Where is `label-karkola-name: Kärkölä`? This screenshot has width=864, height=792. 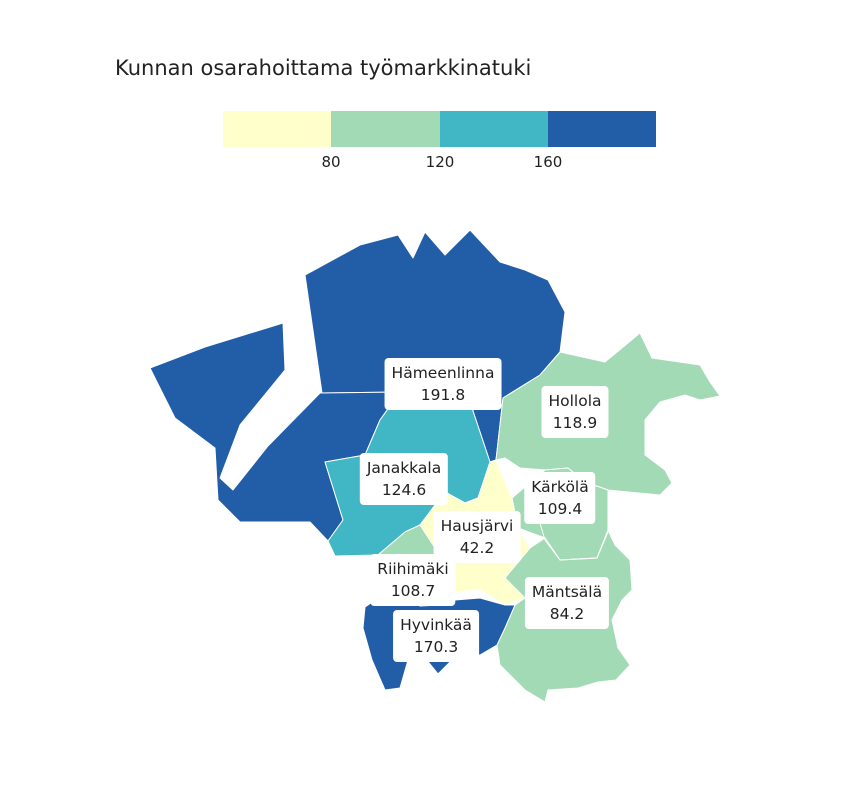 label-karkola-name: Kärkölä is located at coordinates (560, 487).